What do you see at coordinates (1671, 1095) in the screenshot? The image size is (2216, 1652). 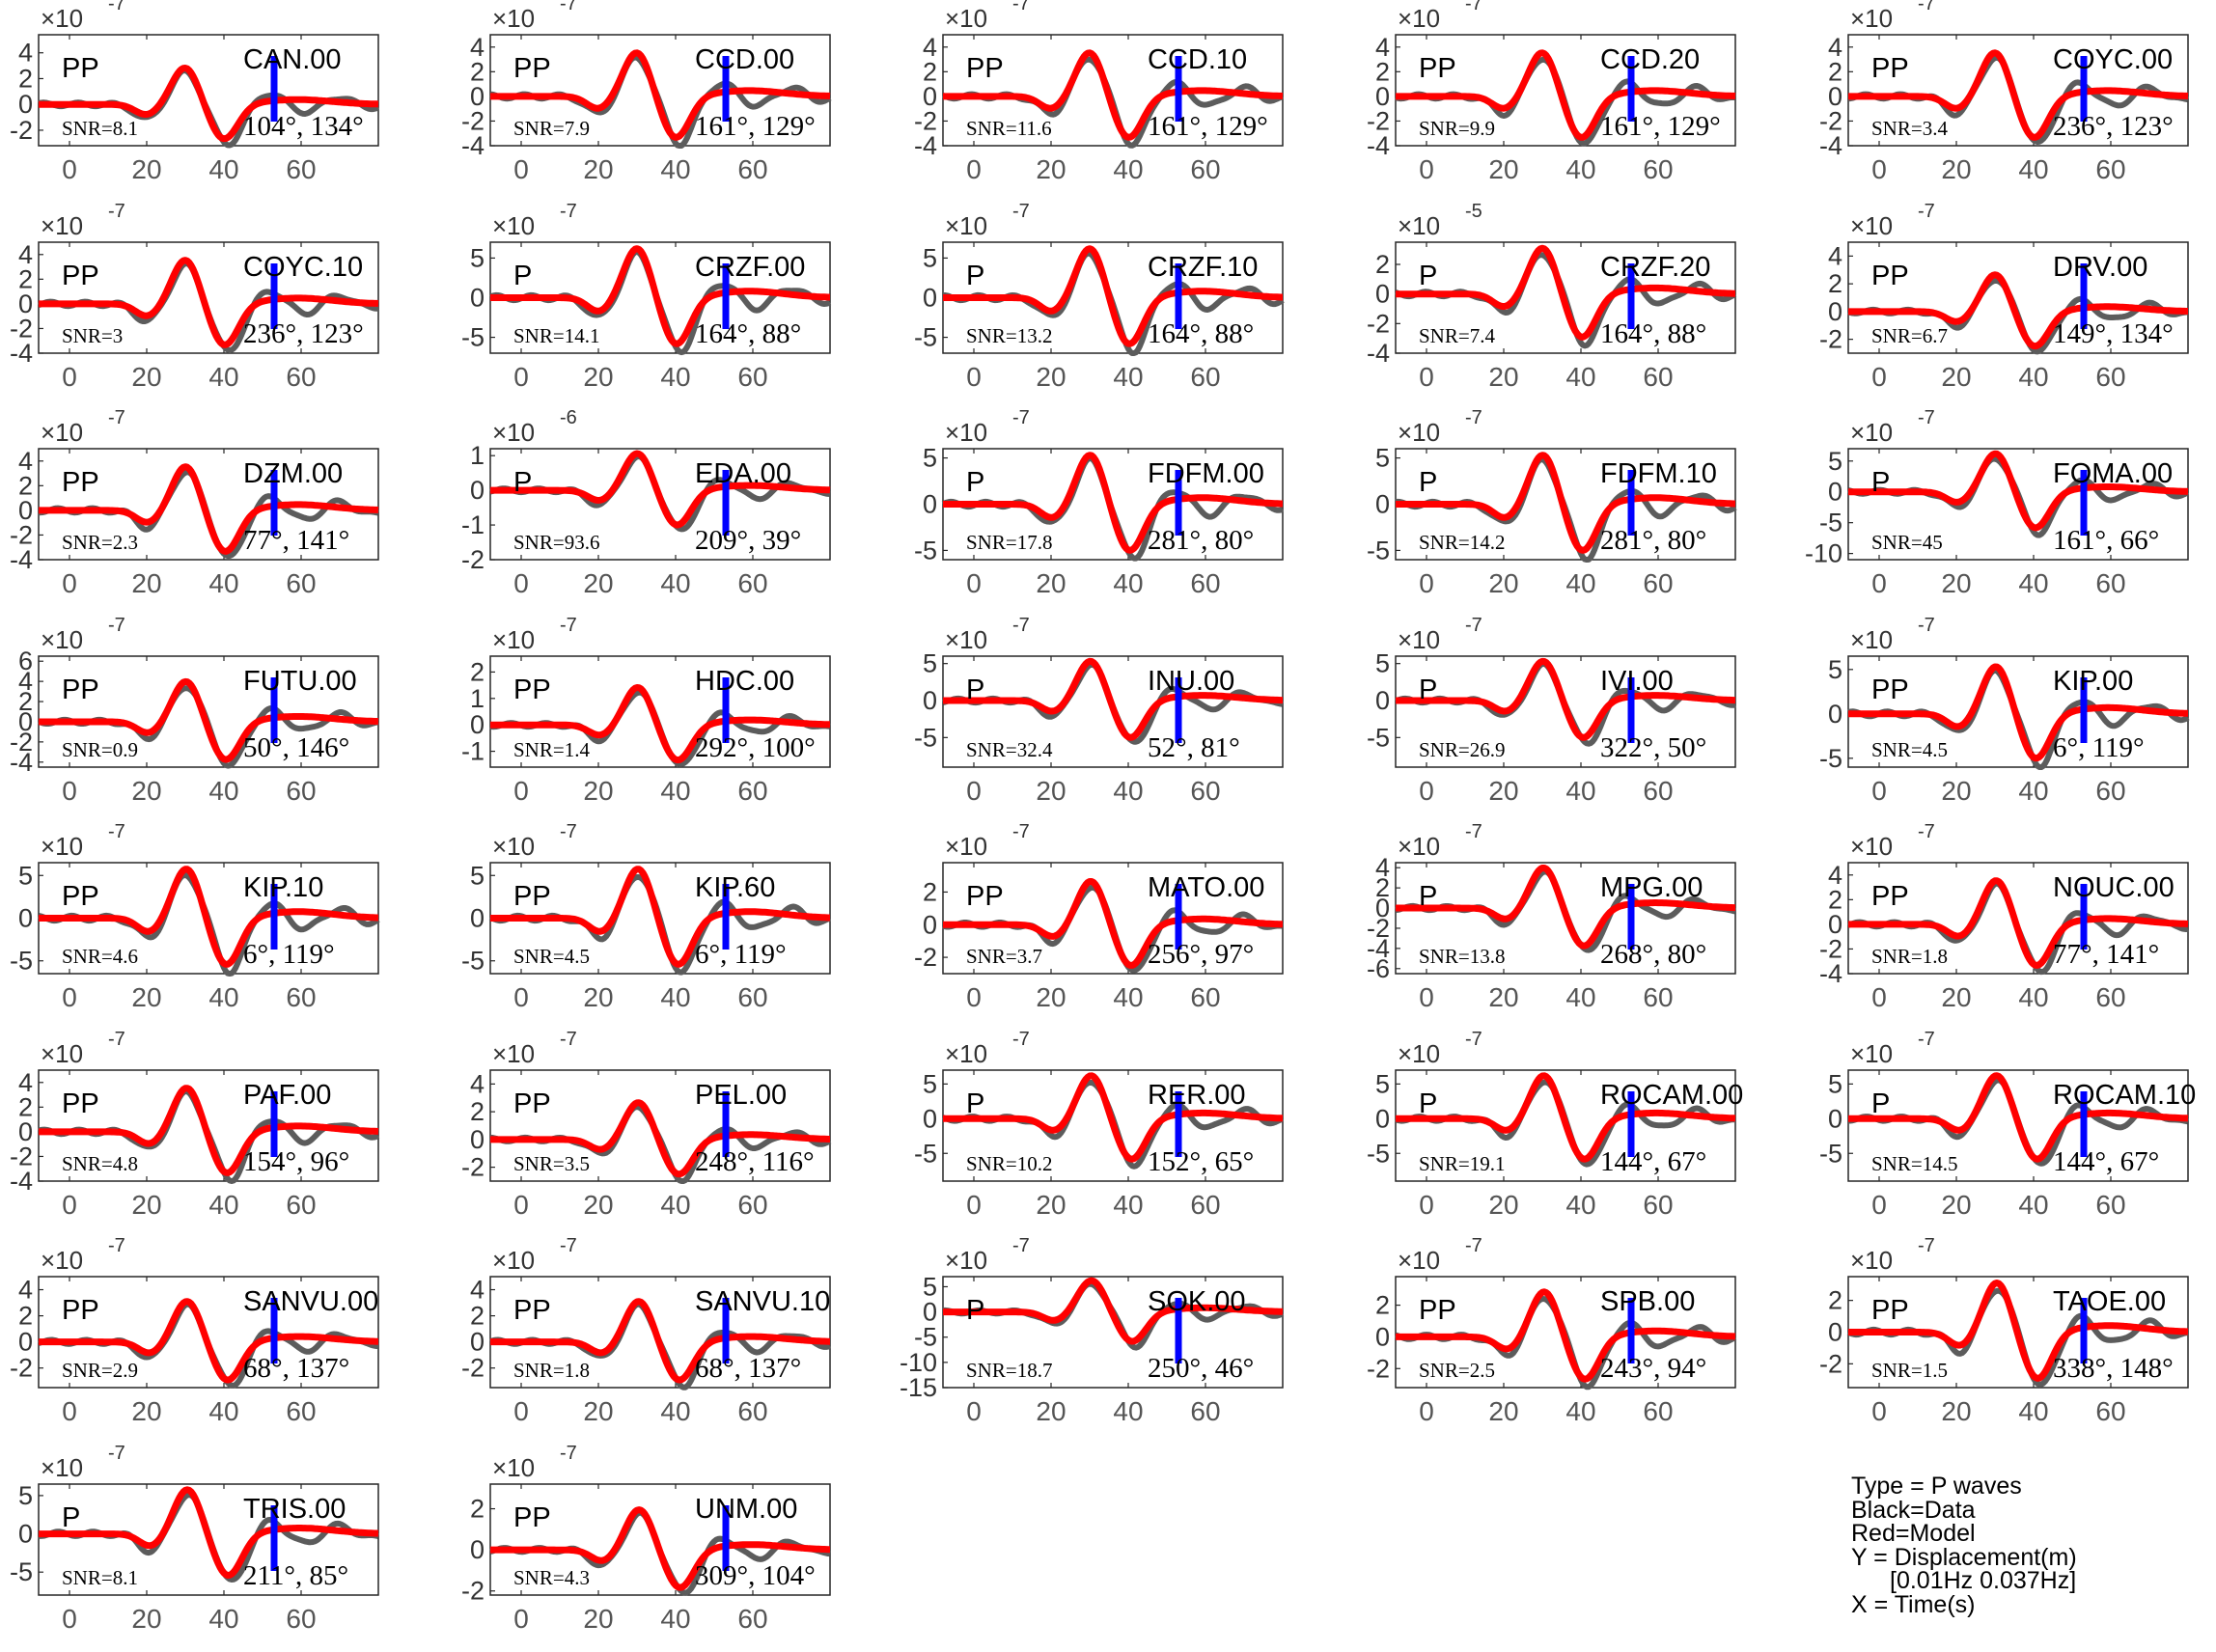 I see `station-label: ROCAM.00` at bounding box center [1671, 1095].